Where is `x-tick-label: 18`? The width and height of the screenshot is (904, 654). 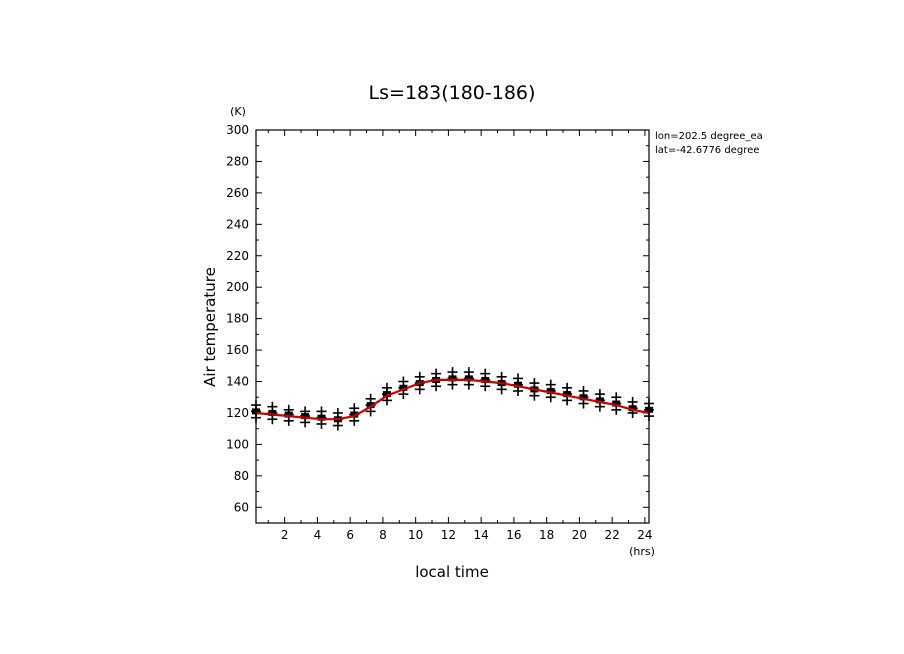
x-tick-label: 18 is located at coordinates (546, 535).